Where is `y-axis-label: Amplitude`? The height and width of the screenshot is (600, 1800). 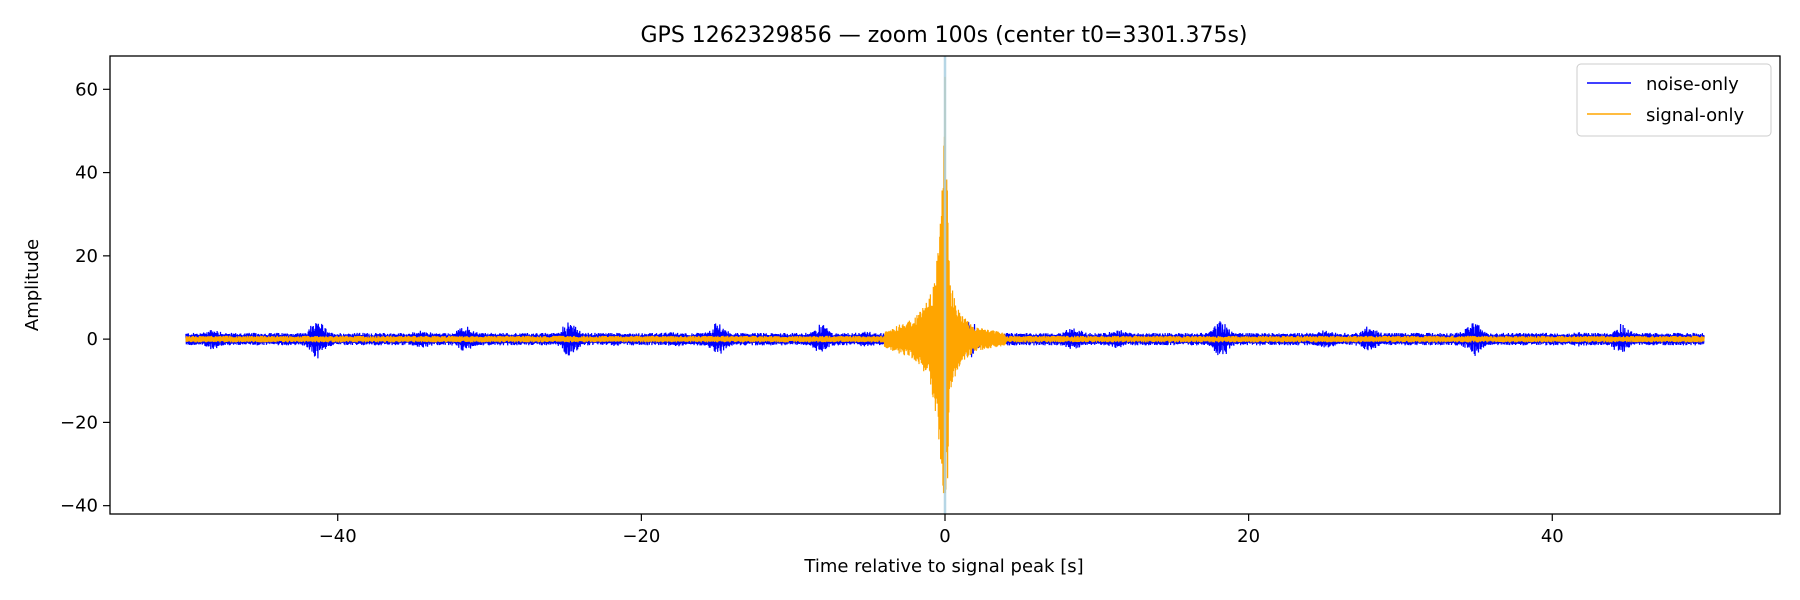 y-axis-label: Amplitude is located at coordinates (32, 285).